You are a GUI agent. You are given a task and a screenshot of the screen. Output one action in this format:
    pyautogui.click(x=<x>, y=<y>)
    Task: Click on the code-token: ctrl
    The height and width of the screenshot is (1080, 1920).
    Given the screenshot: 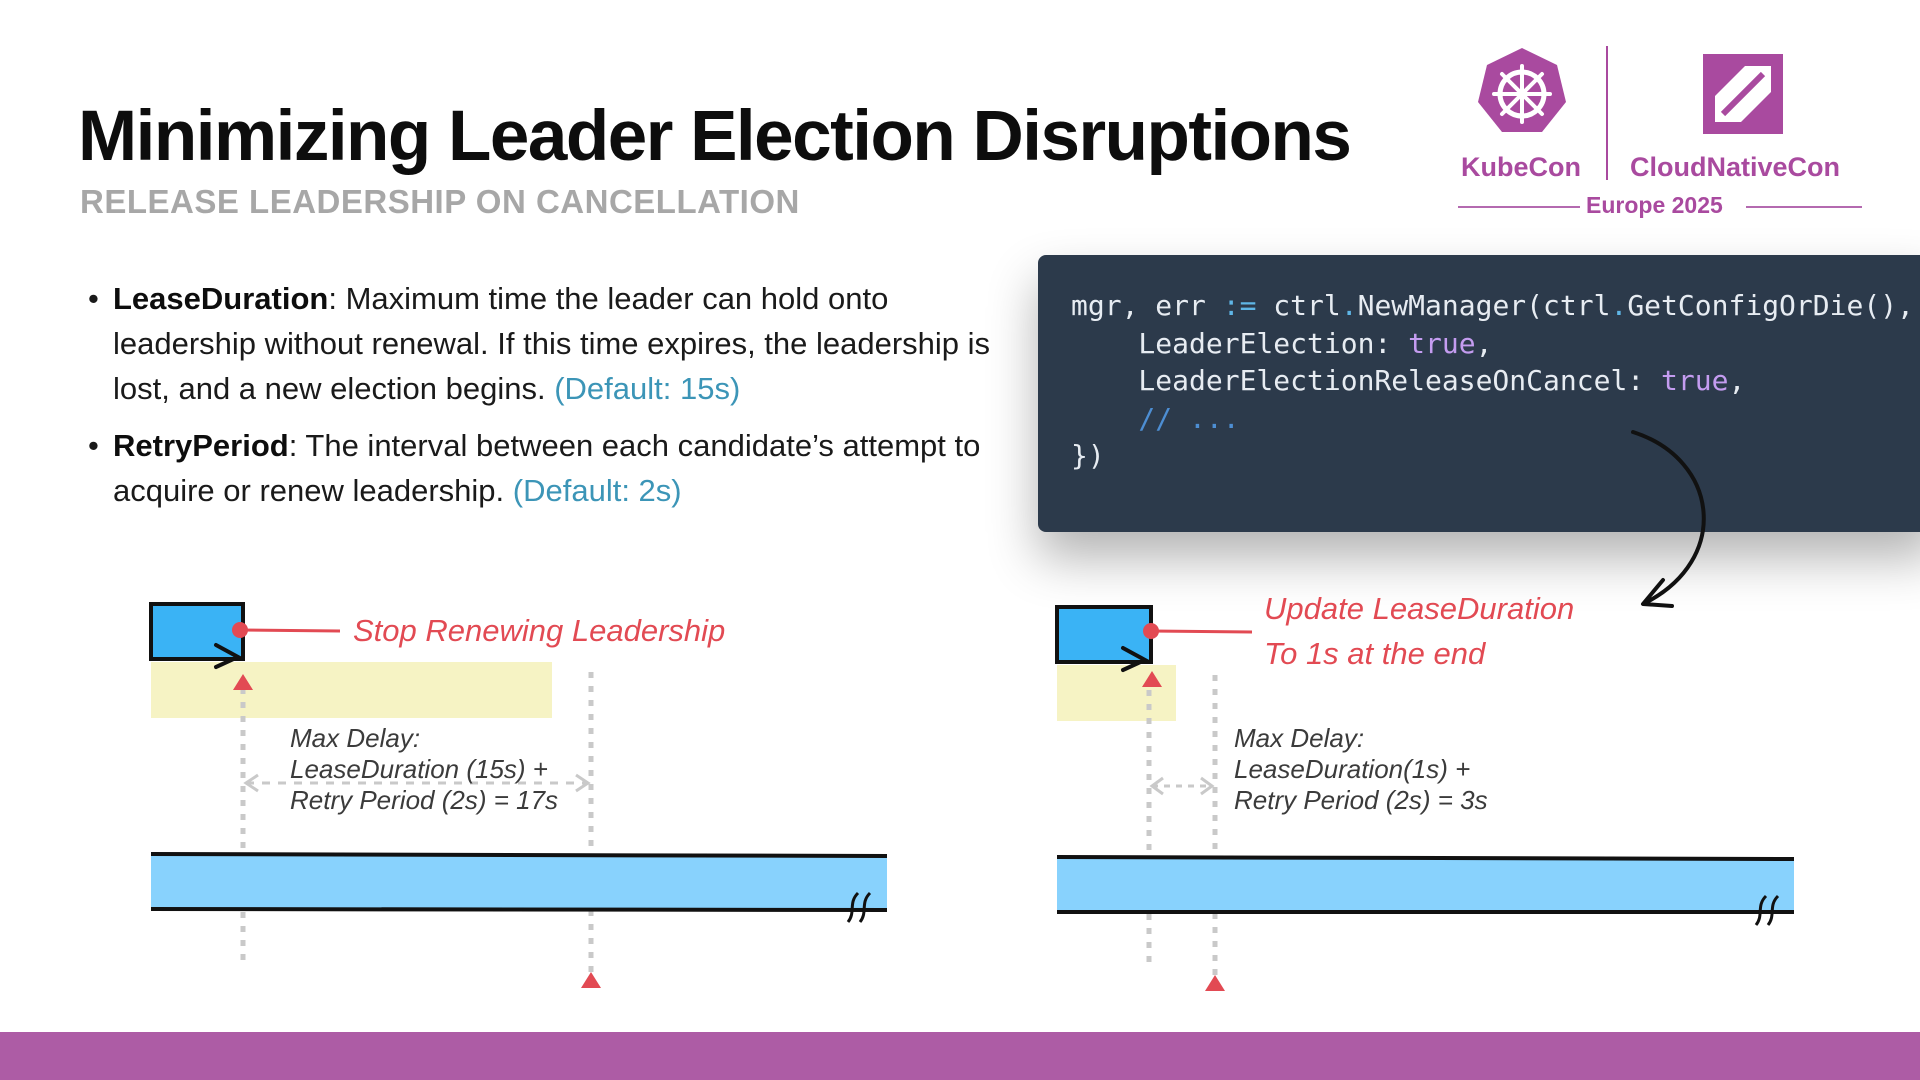 What is the action you would take?
    pyautogui.click(x=1298, y=305)
    